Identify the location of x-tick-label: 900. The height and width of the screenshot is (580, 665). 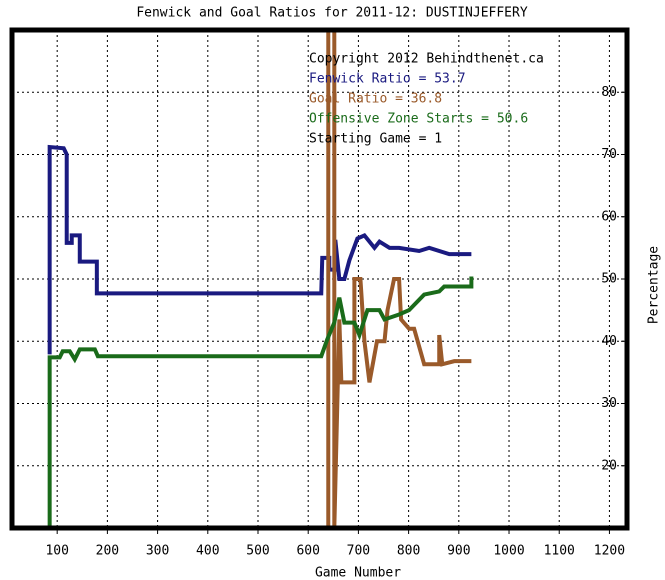
(458, 551).